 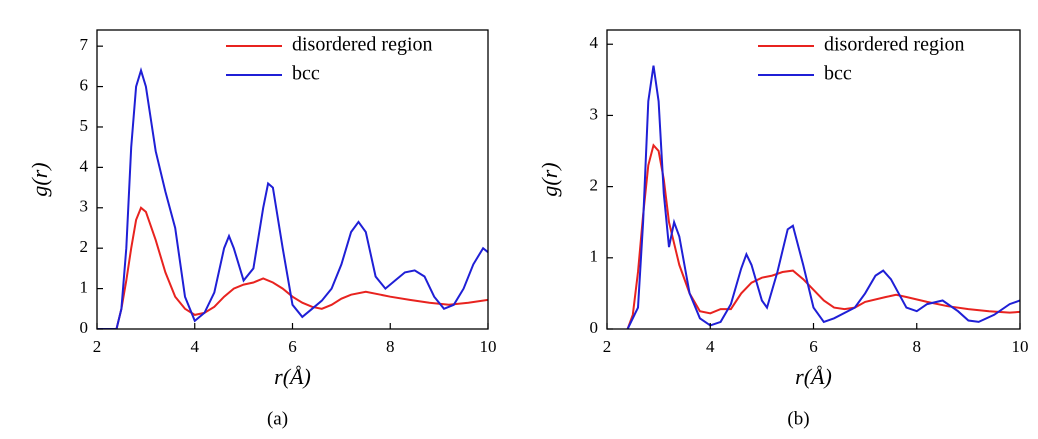 What do you see at coordinates (84, 125) in the screenshot?
I see `y-tick-label: 5` at bounding box center [84, 125].